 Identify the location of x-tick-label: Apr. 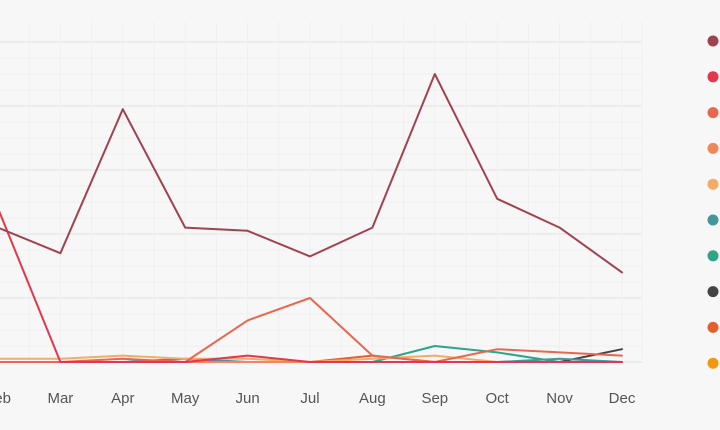
(122, 398).